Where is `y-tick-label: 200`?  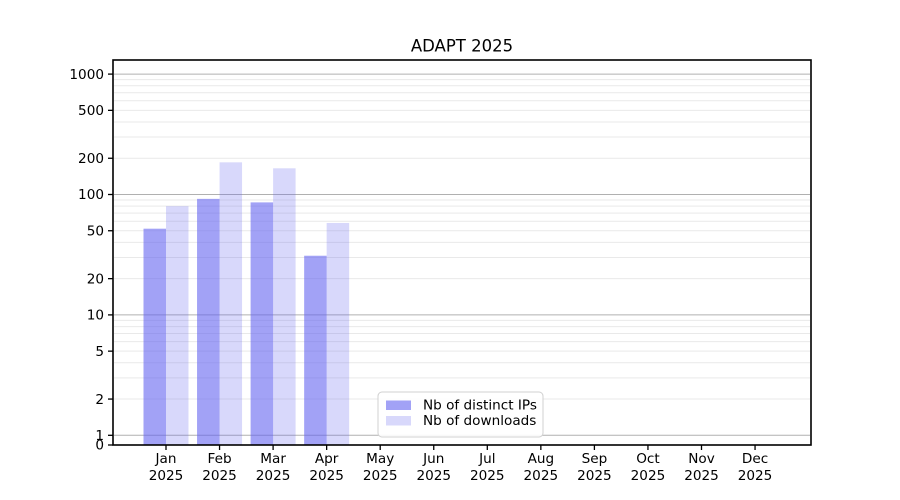
y-tick-label: 200 is located at coordinates (91, 159).